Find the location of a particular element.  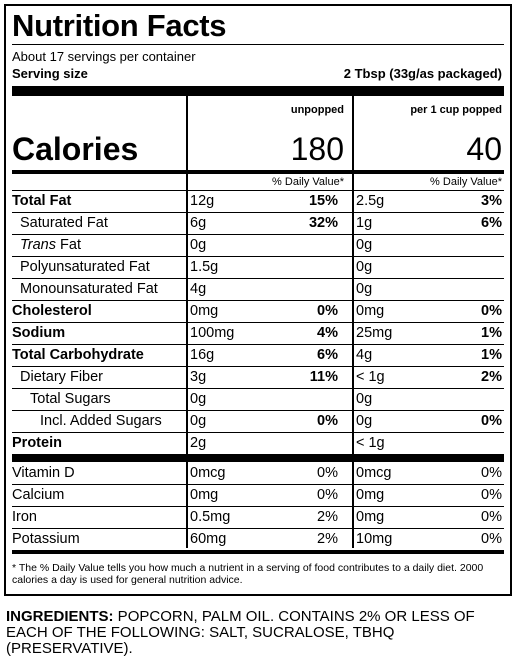

amount-col1: 1.5g is located at coordinates (204, 267).